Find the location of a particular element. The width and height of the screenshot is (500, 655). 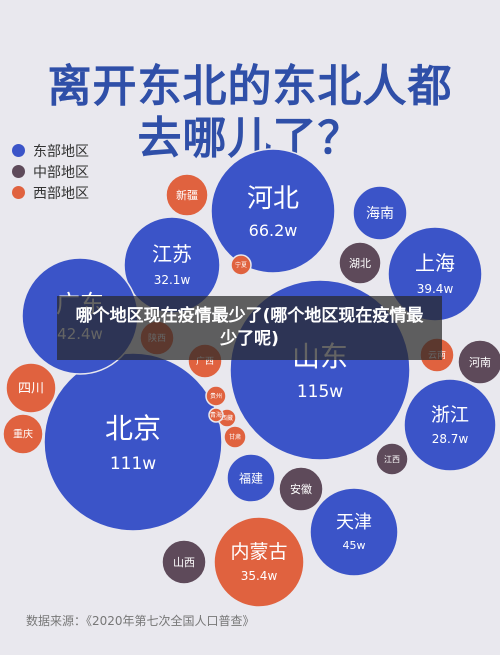

legend-item-central: 中部地区 is located at coordinates (50, 171).